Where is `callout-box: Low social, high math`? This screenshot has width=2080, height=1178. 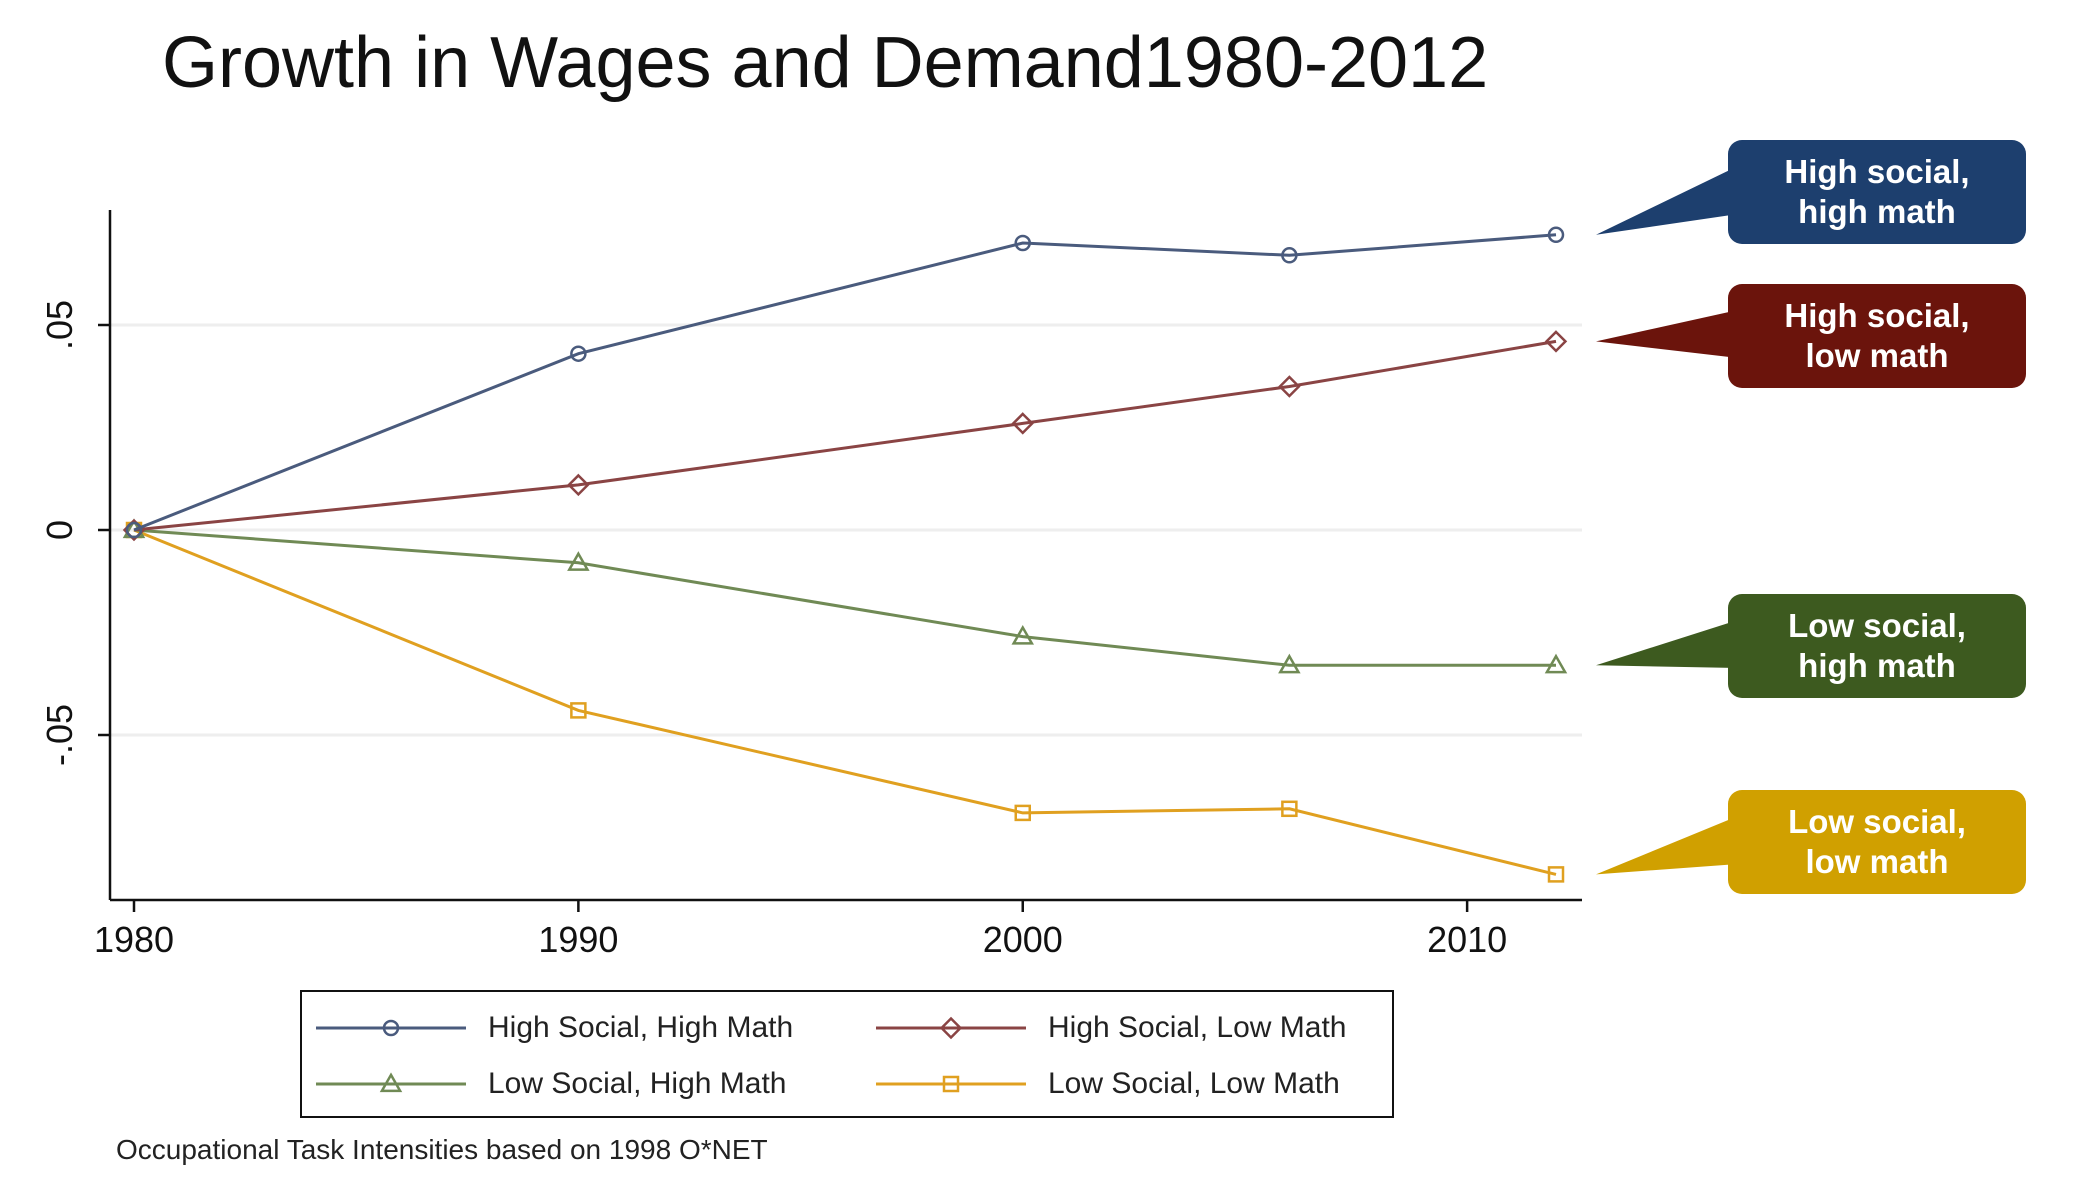
callout-box: Low social, high math is located at coordinates (1877, 646).